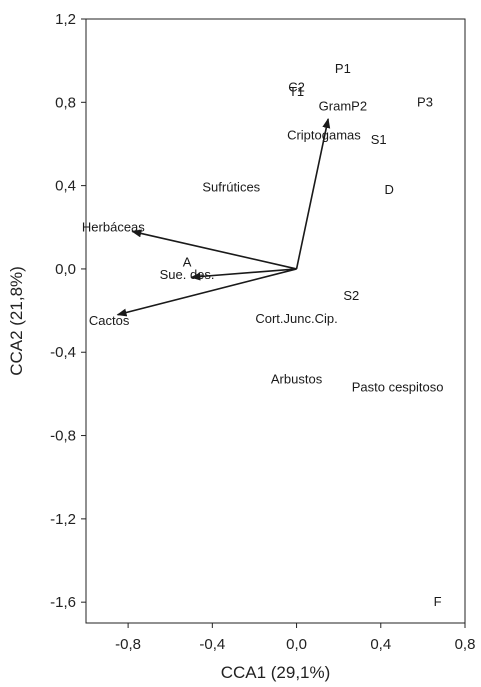 The height and width of the screenshot is (687, 481). Describe the element at coordinates (297, 378) in the screenshot. I see `point-label: Arbustos` at that location.